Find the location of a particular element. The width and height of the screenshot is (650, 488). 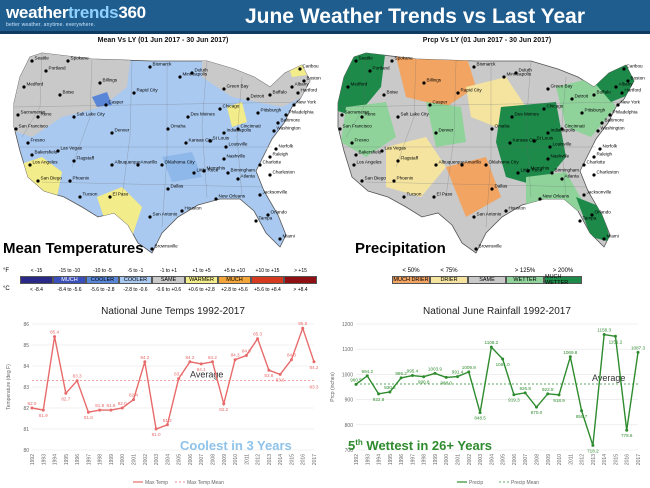

data-label: 81.2 is located at coordinates (167, 420).